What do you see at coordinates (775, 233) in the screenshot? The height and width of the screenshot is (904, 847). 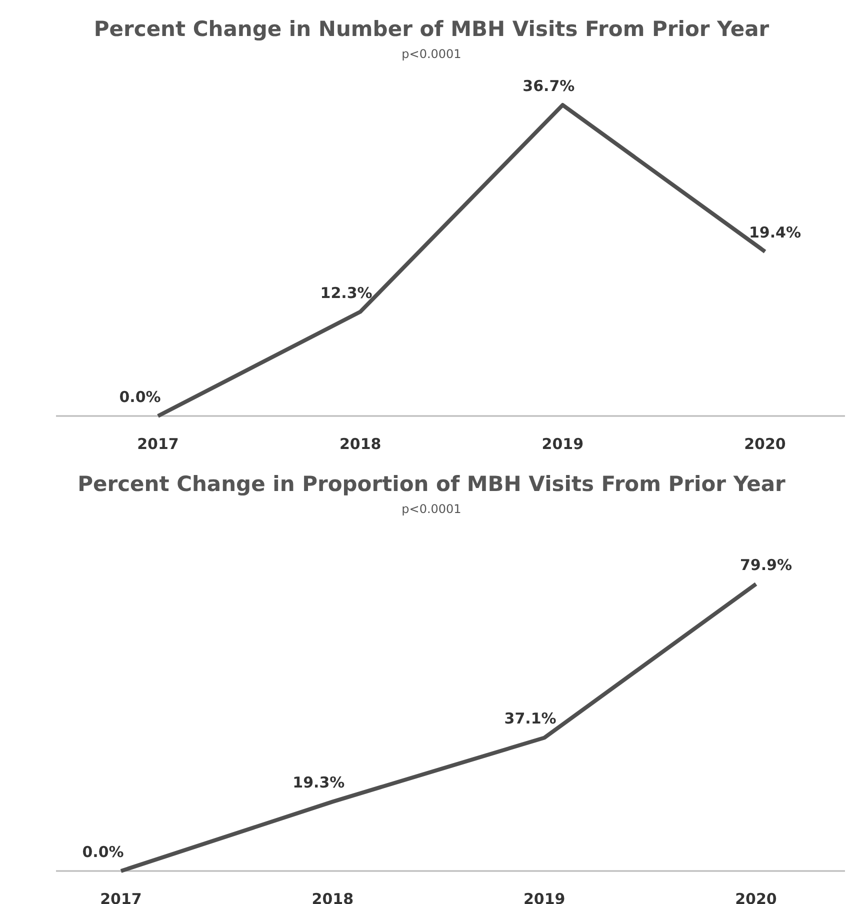 I see `data-label: 19.4%` at bounding box center [775, 233].